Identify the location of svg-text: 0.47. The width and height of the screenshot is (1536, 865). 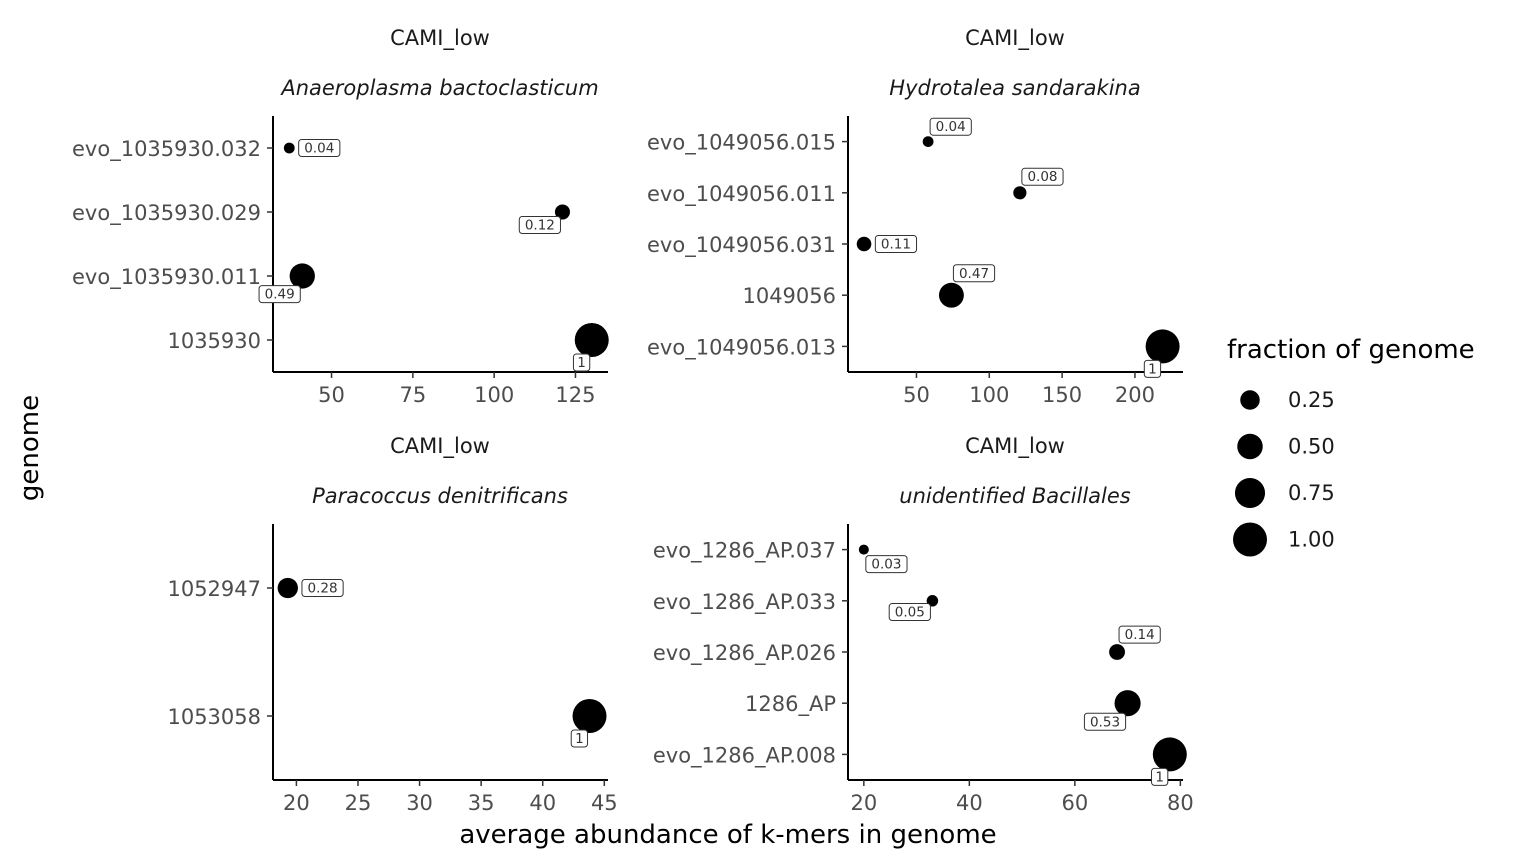
(974, 274).